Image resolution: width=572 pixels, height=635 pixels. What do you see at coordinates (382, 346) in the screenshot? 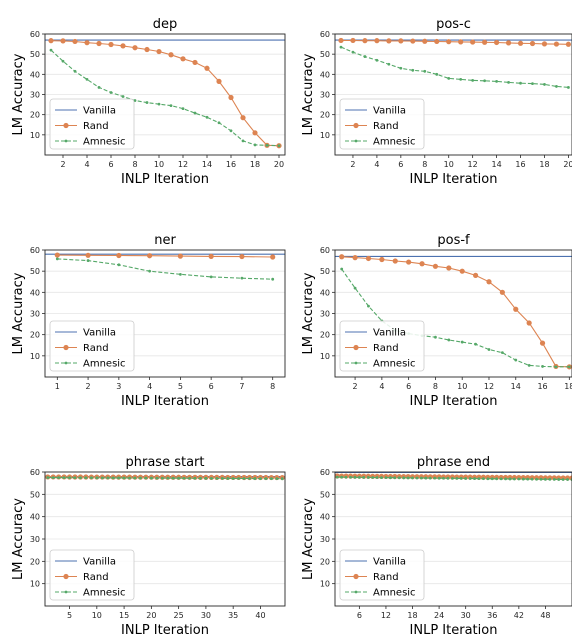
I see `legend-box` at bounding box center [382, 346].